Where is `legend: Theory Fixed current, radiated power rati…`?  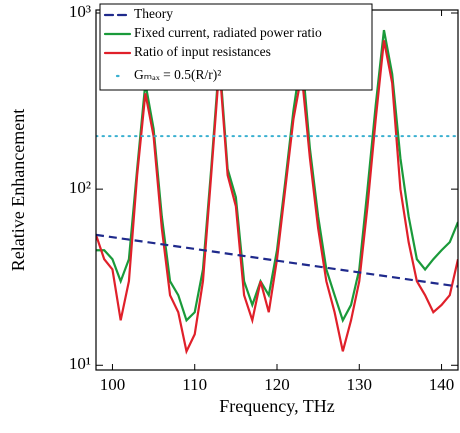
legend: Theory Fixed current, radiated power rati… is located at coordinates (236, 47).